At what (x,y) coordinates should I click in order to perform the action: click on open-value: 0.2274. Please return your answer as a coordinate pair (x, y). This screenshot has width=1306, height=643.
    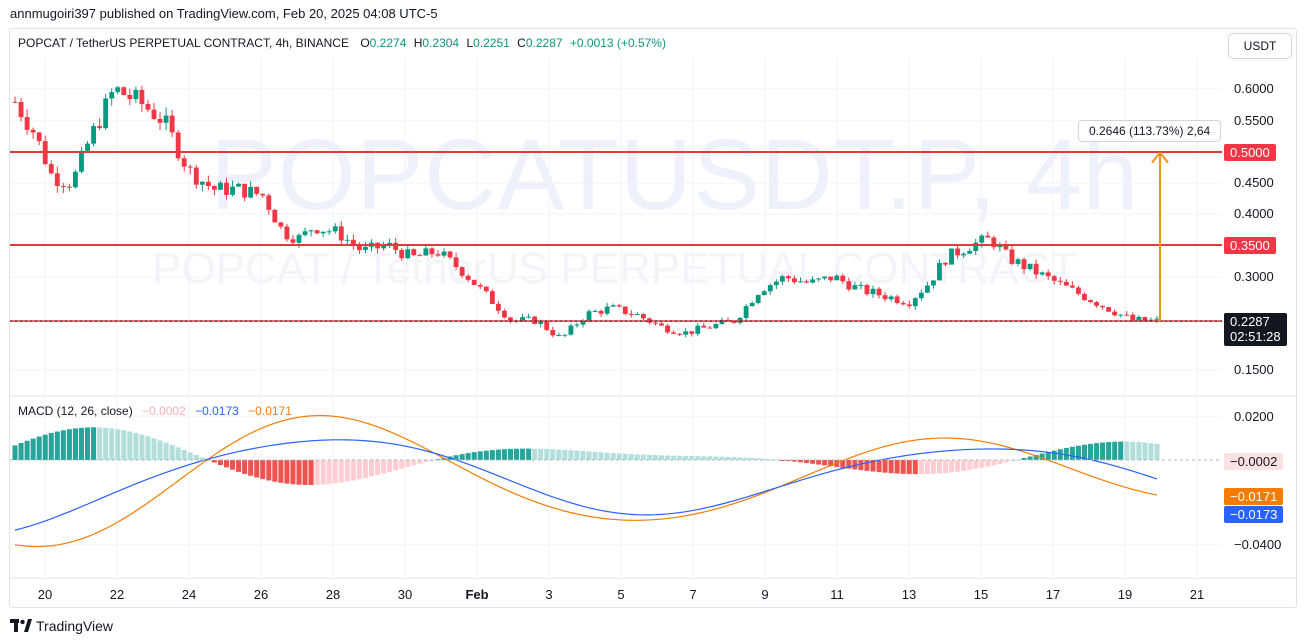
    Looking at the image, I should click on (388, 43).